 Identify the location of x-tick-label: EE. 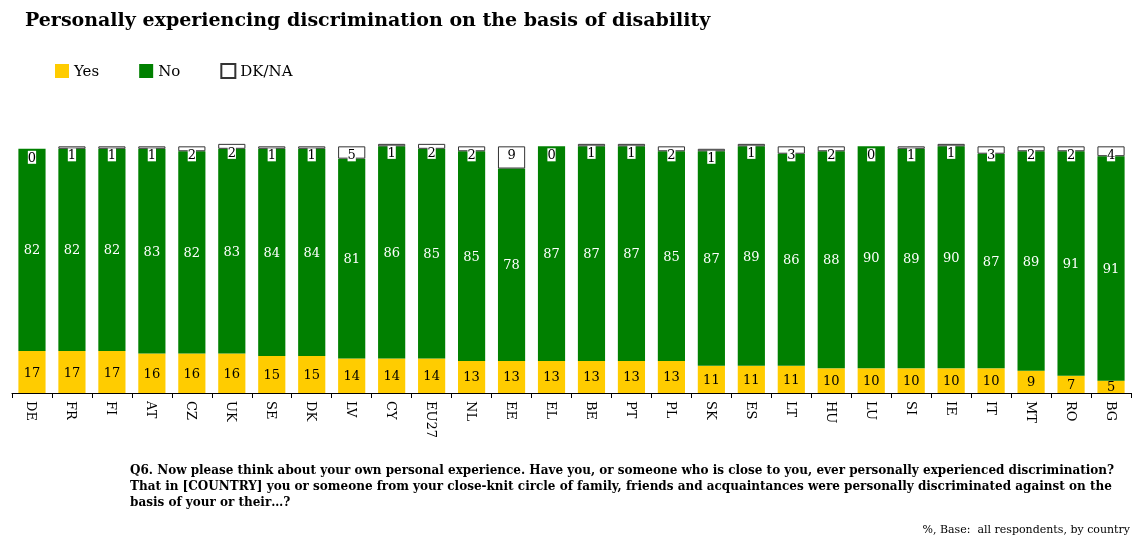
(512, 410).